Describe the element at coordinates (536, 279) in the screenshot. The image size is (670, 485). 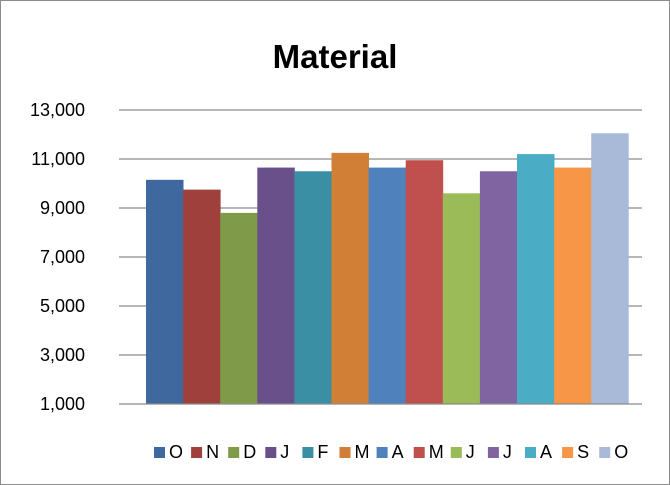
I see `bar-11-a` at that location.